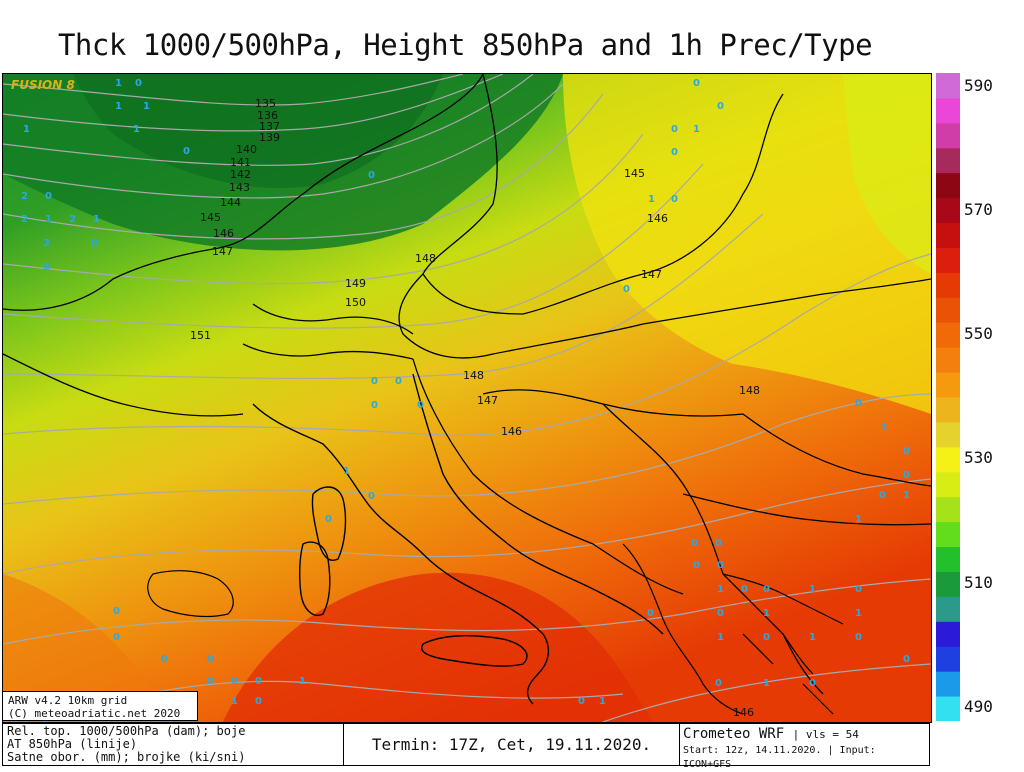 This screenshot has height=772, width=1024. Describe the element at coordinates (230, 202) in the screenshot. I see `height-label: 144` at that location.